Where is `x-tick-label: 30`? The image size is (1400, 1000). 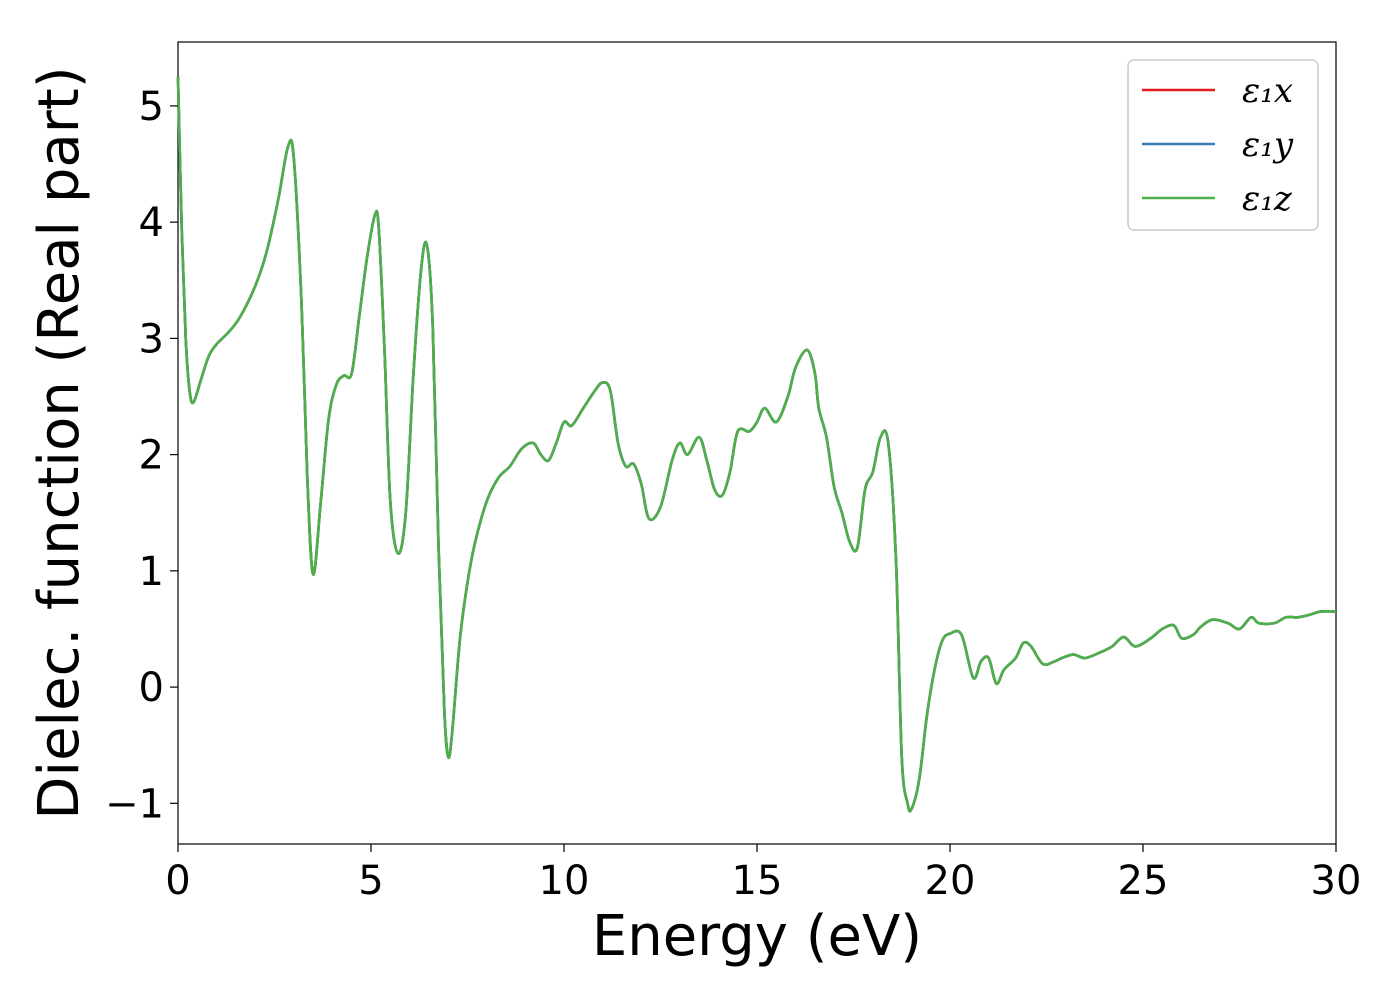 x-tick-label: 30 is located at coordinates (1336, 881).